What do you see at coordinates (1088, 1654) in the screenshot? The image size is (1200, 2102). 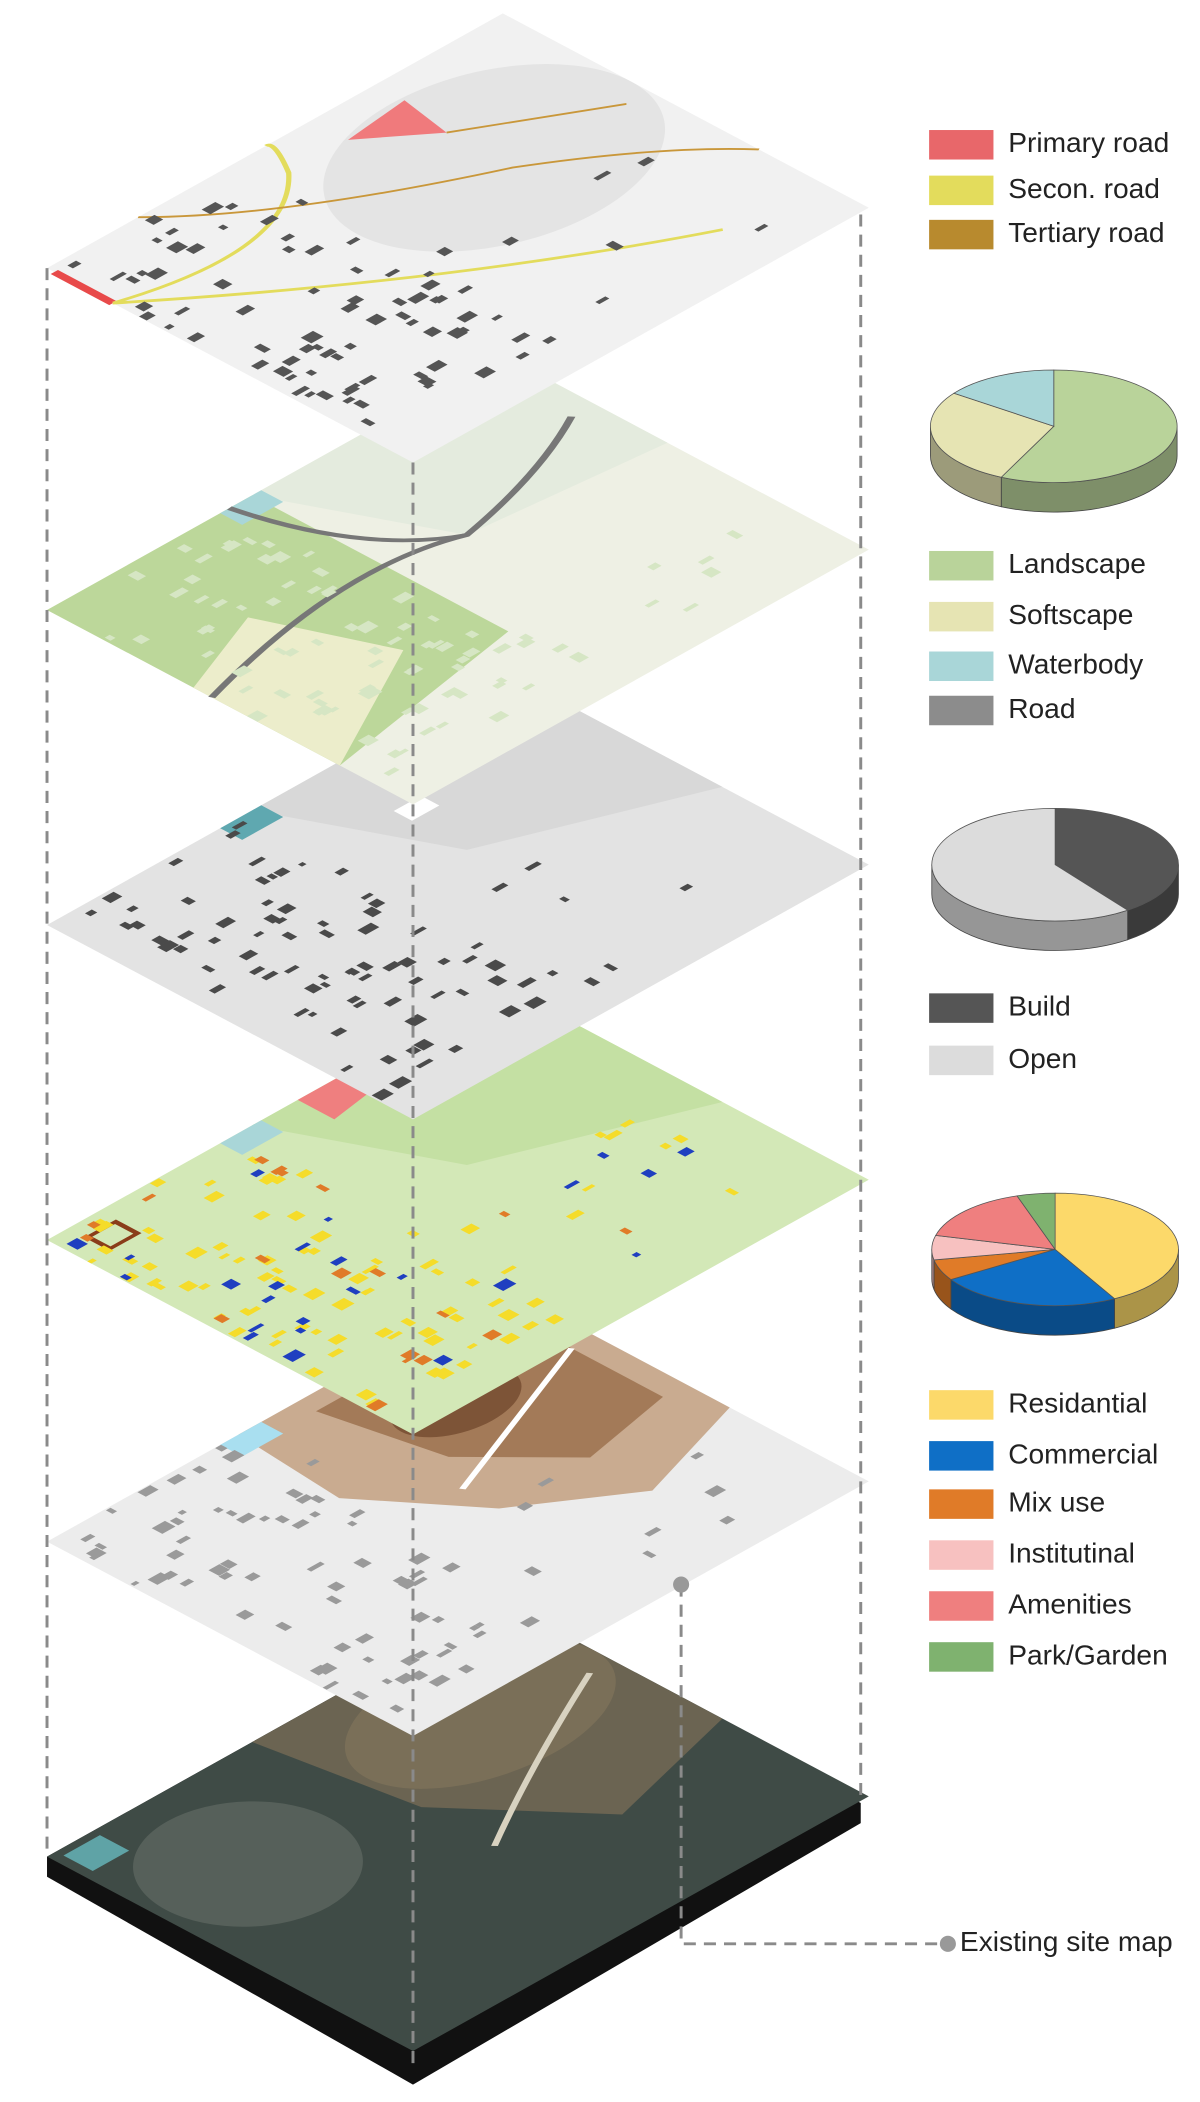 I see `legend-label: Park/Garden` at bounding box center [1088, 1654].